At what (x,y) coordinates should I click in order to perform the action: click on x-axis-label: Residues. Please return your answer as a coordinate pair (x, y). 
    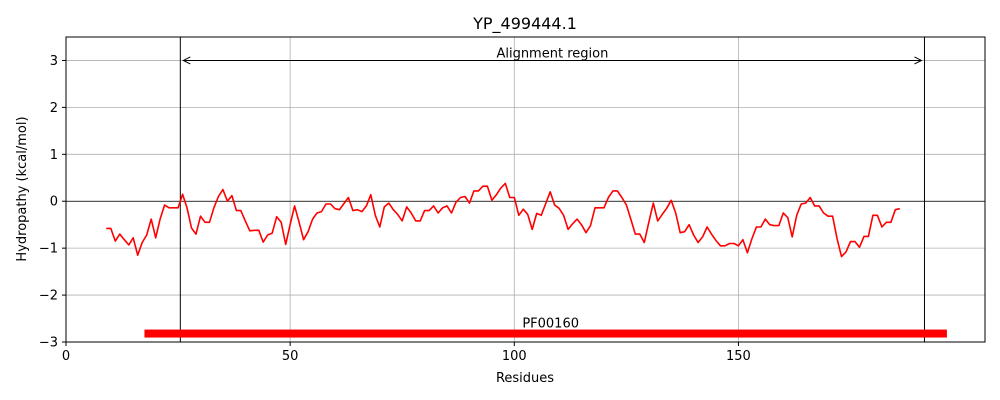
    Looking at the image, I should click on (525, 378).